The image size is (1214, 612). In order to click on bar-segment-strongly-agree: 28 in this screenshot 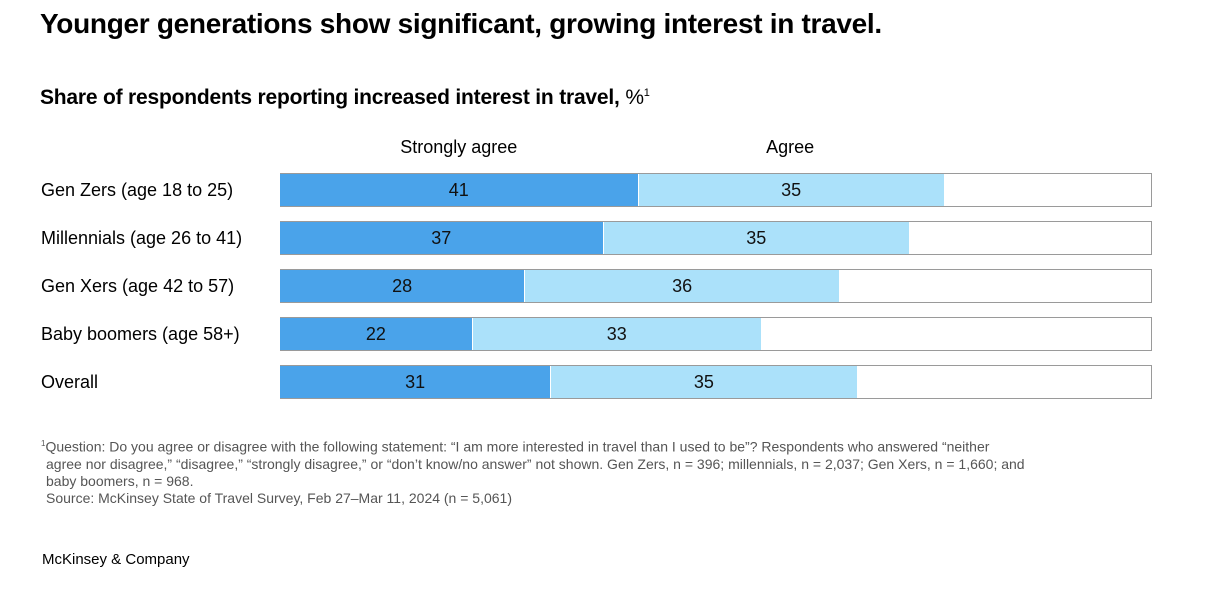, I will do `click(402, 286)`.